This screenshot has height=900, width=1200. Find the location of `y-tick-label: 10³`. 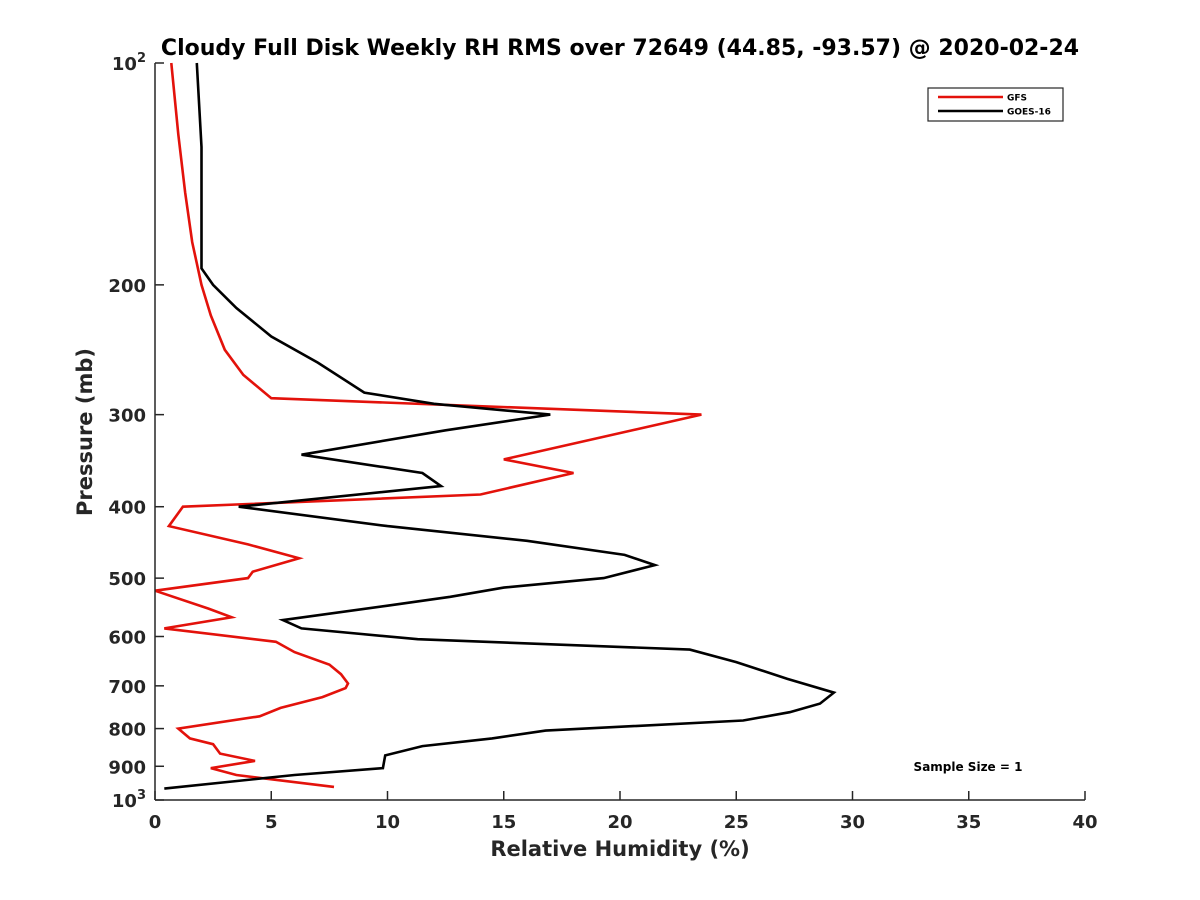

y-tick-label: 10³ is located at coordinates (129, 800).